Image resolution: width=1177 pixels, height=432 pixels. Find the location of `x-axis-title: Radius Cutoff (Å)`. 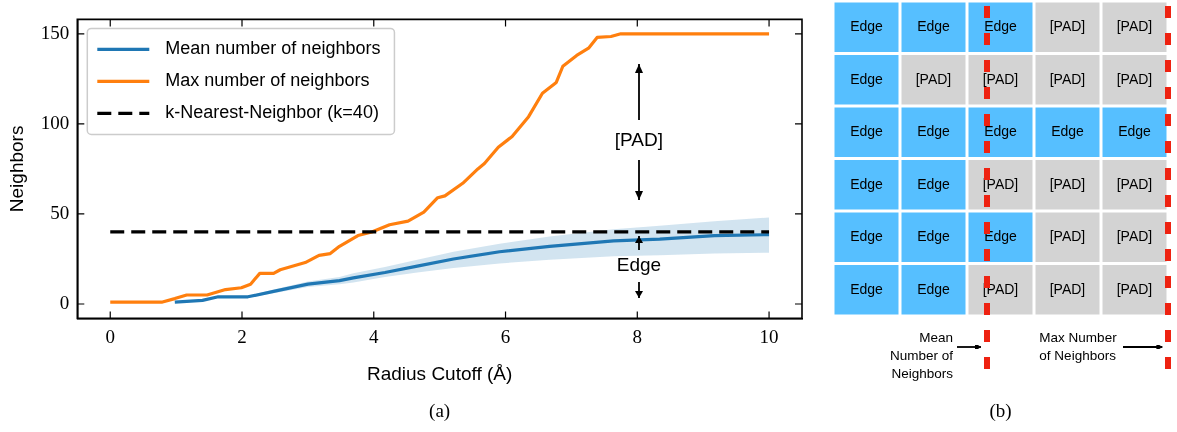

x-axis-title: Radius Cutoff (Å) is located at coordinates (439, 373).